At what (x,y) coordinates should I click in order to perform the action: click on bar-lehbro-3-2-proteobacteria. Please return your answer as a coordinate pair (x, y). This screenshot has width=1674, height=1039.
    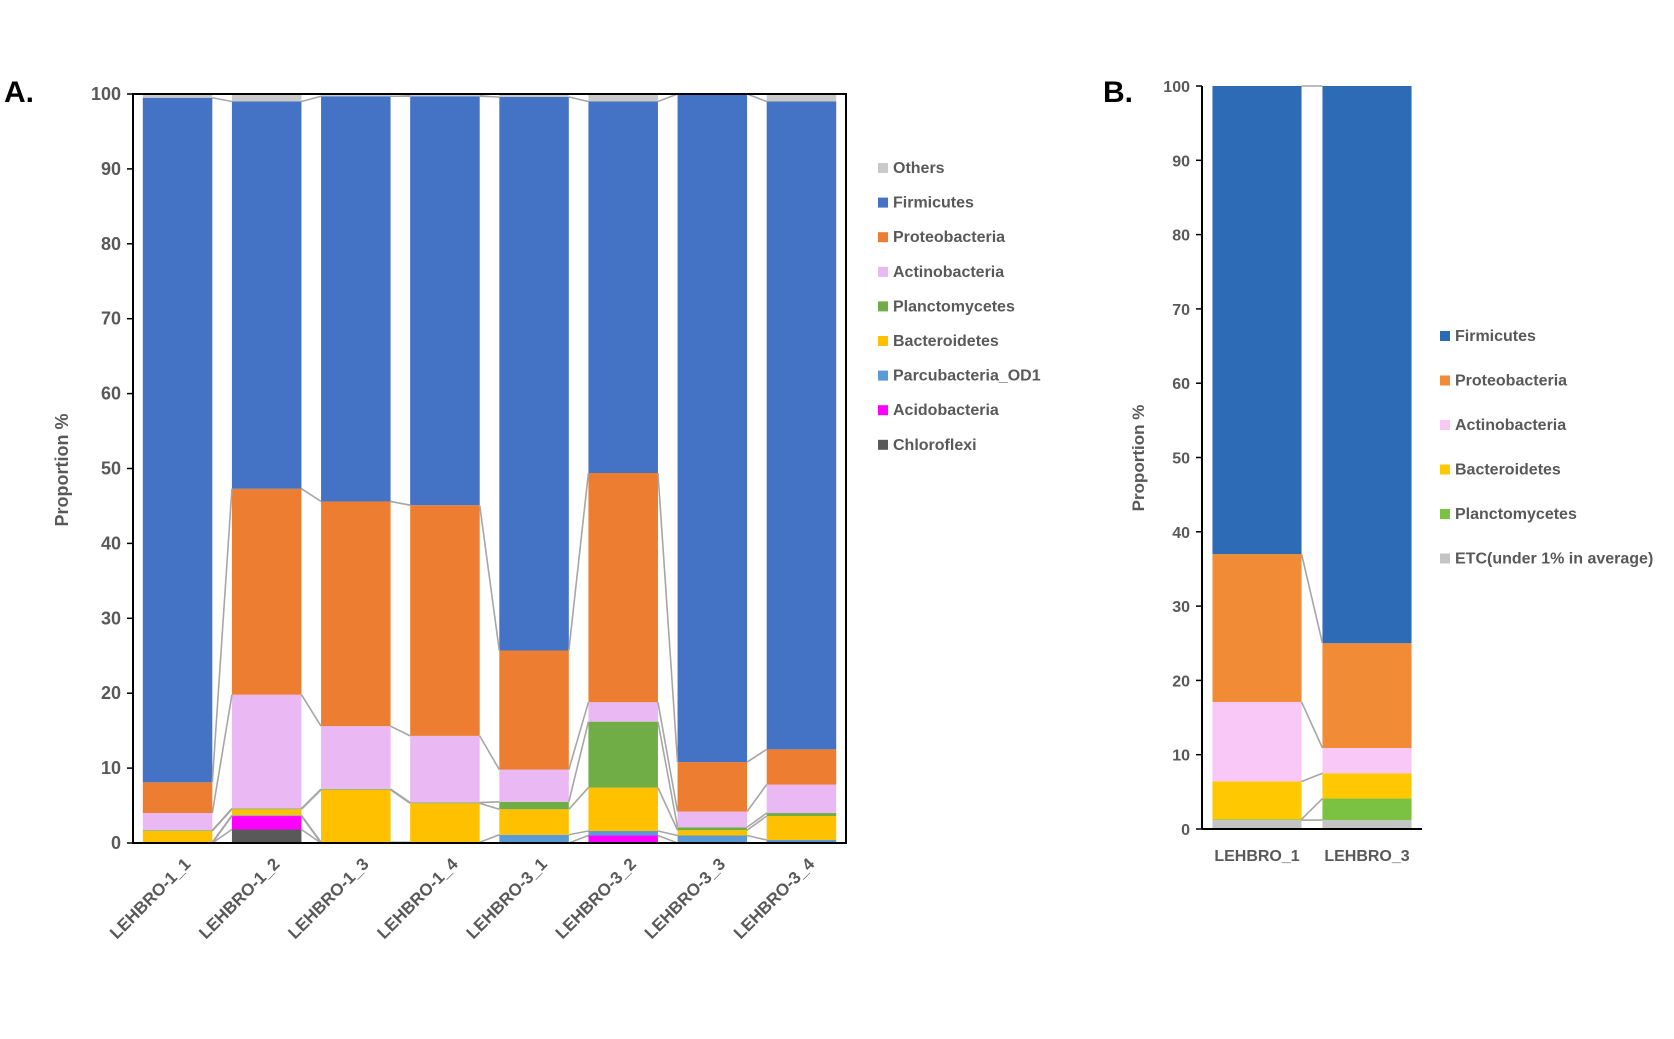
    Looking at the image, I should click on (623, 587).